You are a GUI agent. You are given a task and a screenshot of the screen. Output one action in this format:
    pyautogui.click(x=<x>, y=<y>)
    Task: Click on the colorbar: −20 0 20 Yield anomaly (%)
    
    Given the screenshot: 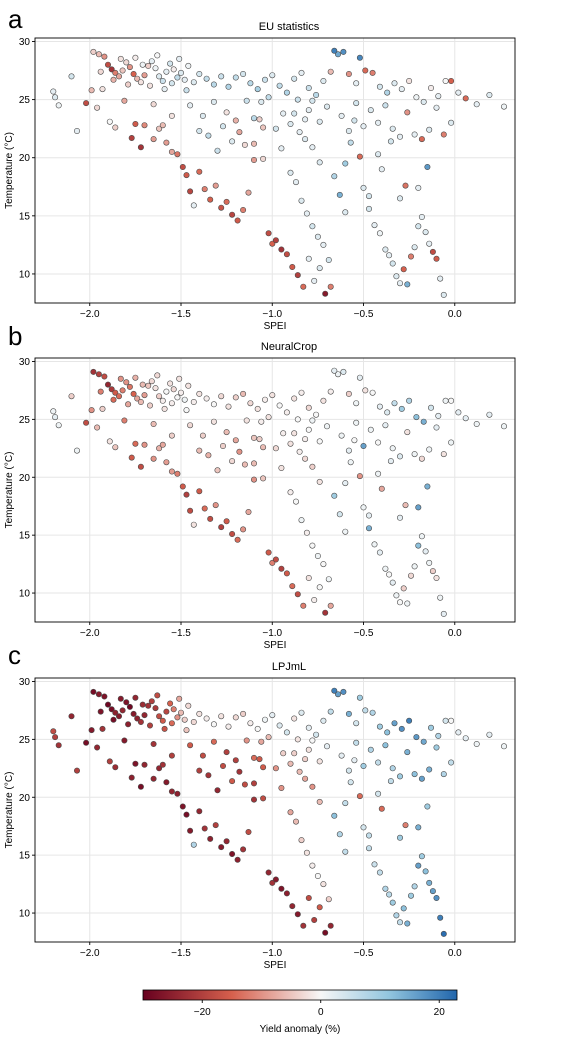 What is the action you would take?
    pyautogui.click(x=300, y=1012)
    